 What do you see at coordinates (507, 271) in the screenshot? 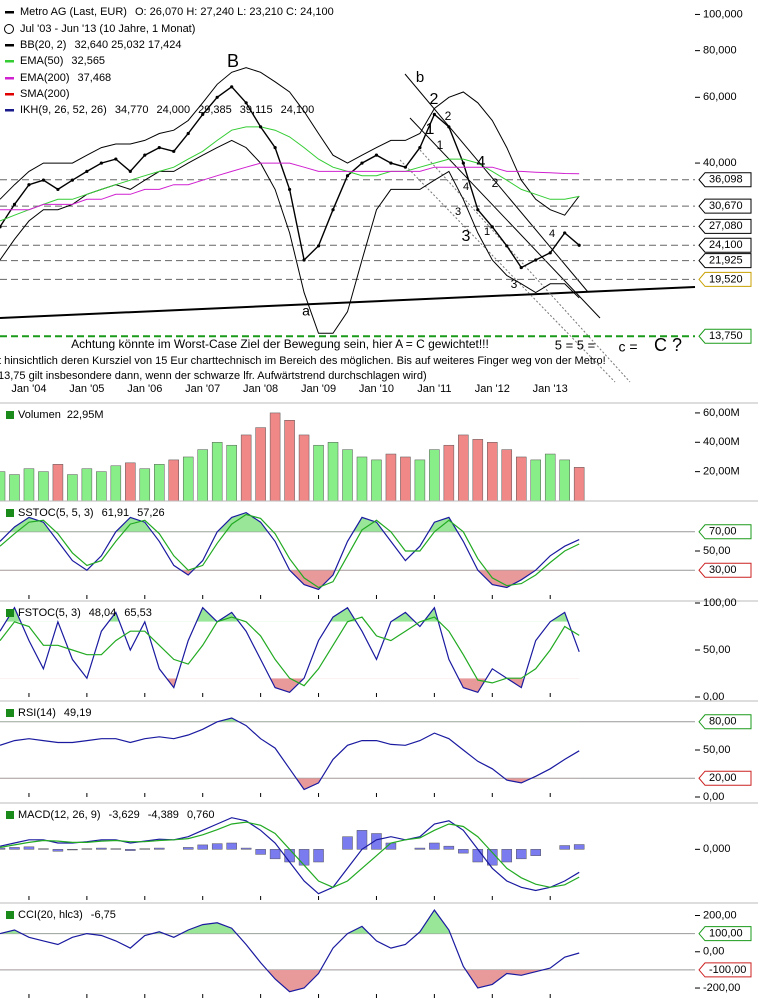
I see `channel-line` at bounding box center [507, 271].